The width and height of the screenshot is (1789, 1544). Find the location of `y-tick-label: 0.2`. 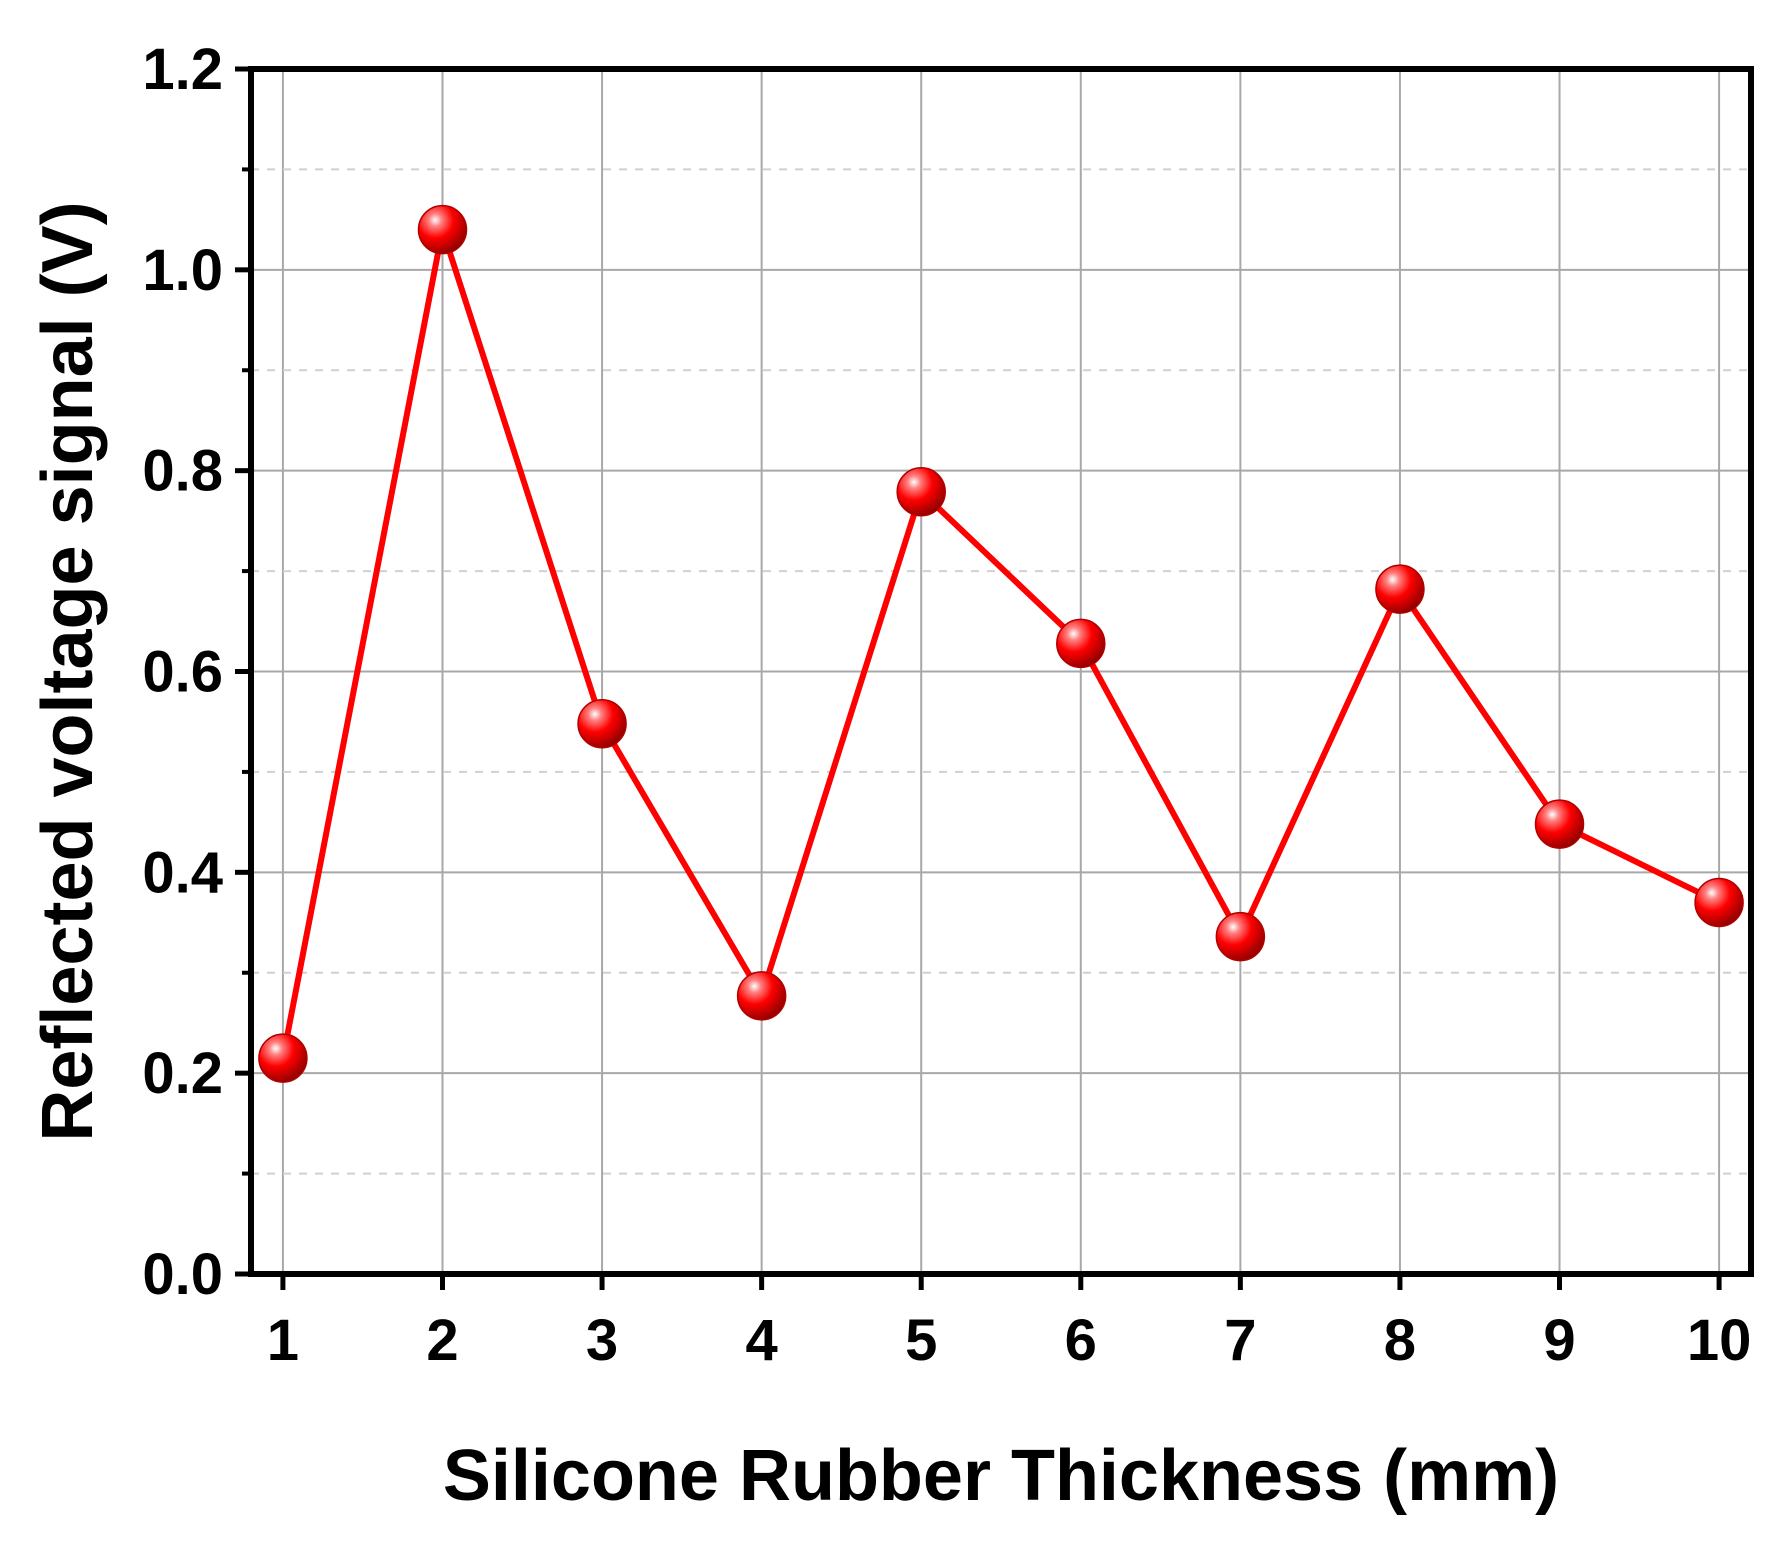

y-tick-label: 0.2 is located at coordinates (182, 1073).